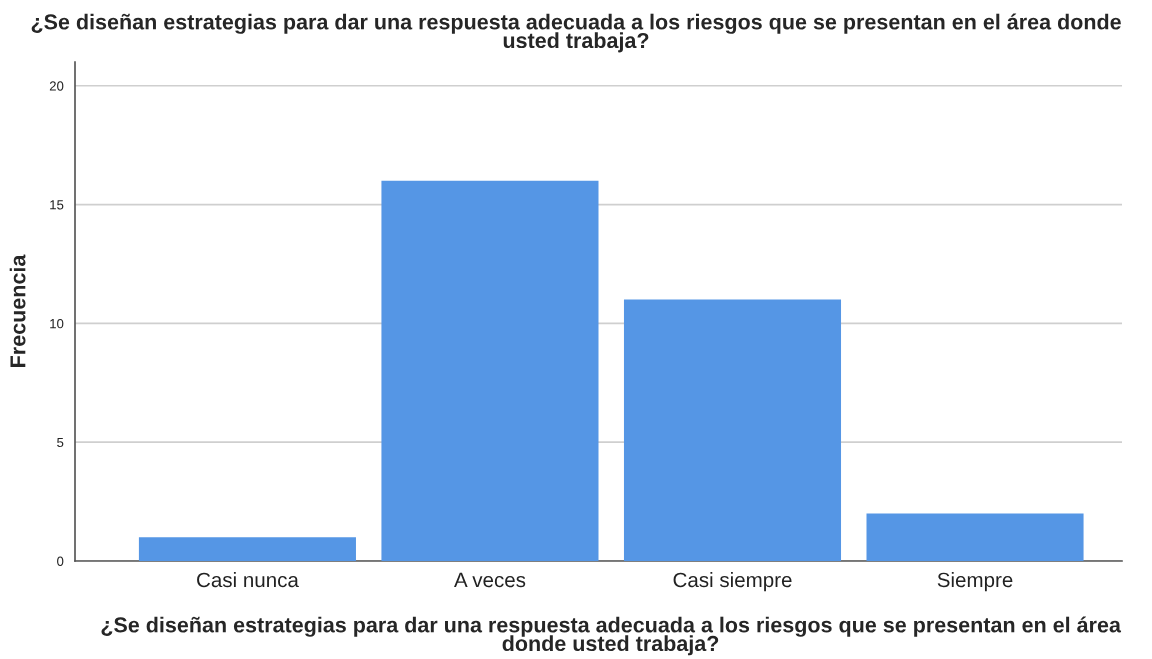 Image resolution: width=1152 pixels, height=659 pixels. Describe the element at coordinates (57, 323) in the screenshot. I see `y-tick-label: 10` at that location.